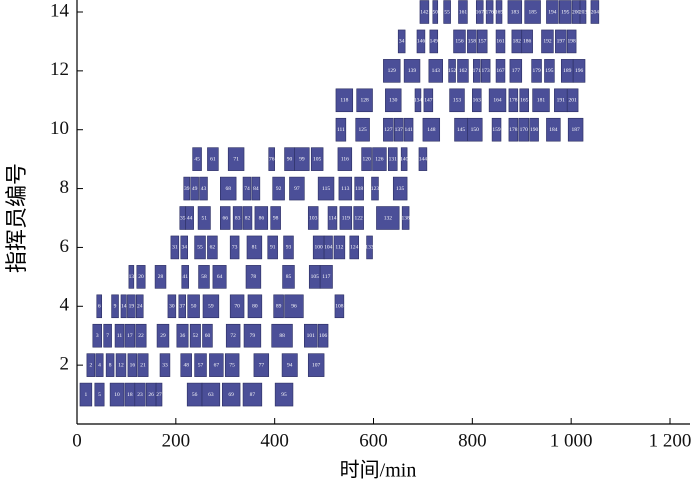 This screenshot has width=700, height=486. I want to click on task-label: 68, so click(228, 189).